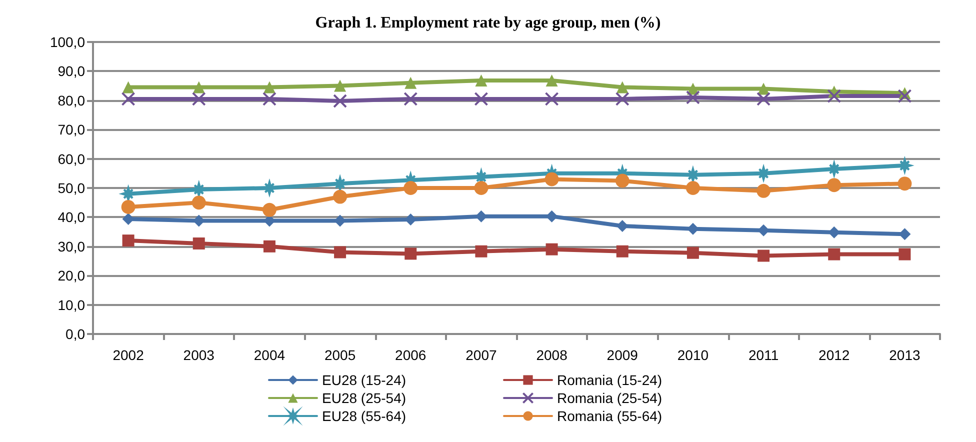 The height and width of the screenshot is (442, 976). Describe the element at coordinates (72, 158) in the screenshot. I see `y-tick-label: 60,0` at that location.